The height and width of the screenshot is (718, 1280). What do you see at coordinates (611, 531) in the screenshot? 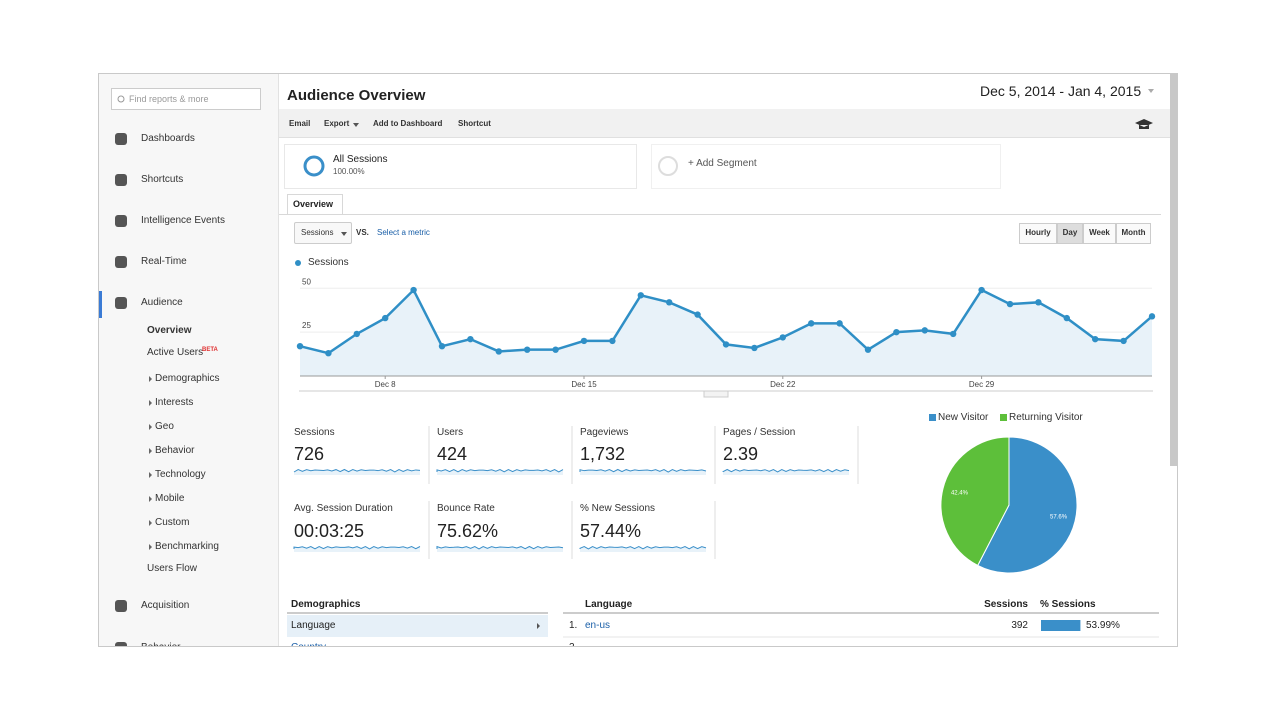
I see `metric-value: 57.44%` at bounding box center [611, 531].